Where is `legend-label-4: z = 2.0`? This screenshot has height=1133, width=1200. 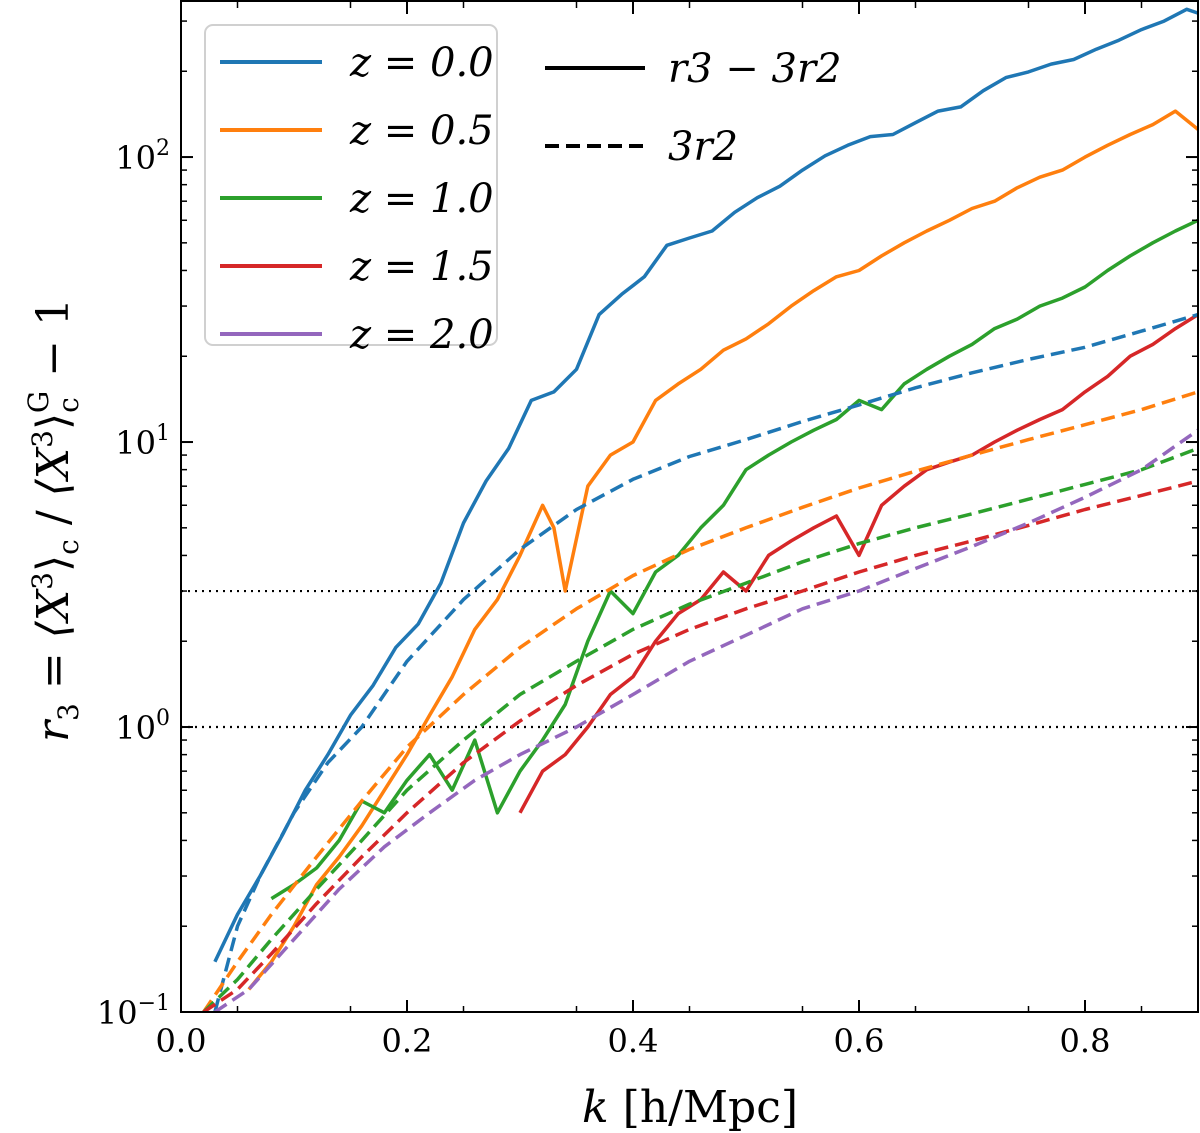
legend-label-4: z = 2.0 is located at coordinates (421, 335).